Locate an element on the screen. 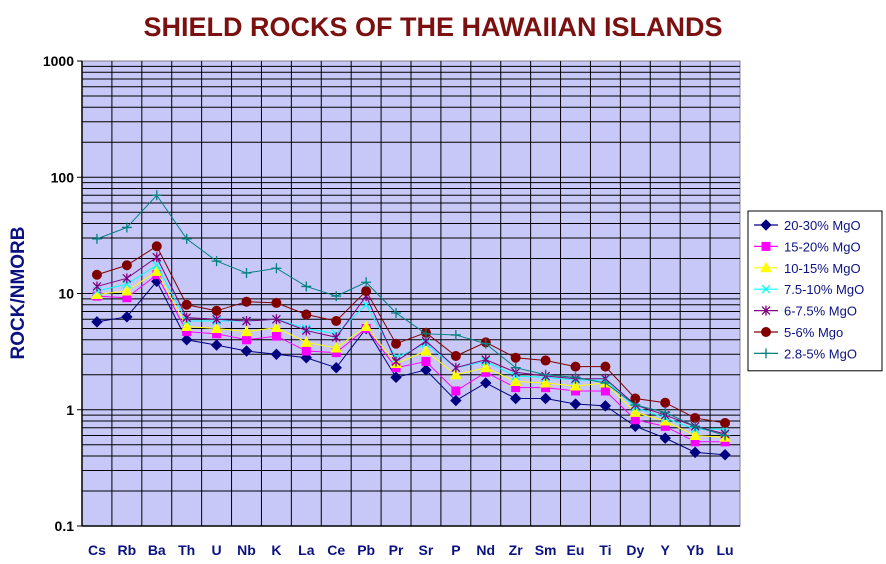  x-tick-label: P is located at coordinates (455, 550).